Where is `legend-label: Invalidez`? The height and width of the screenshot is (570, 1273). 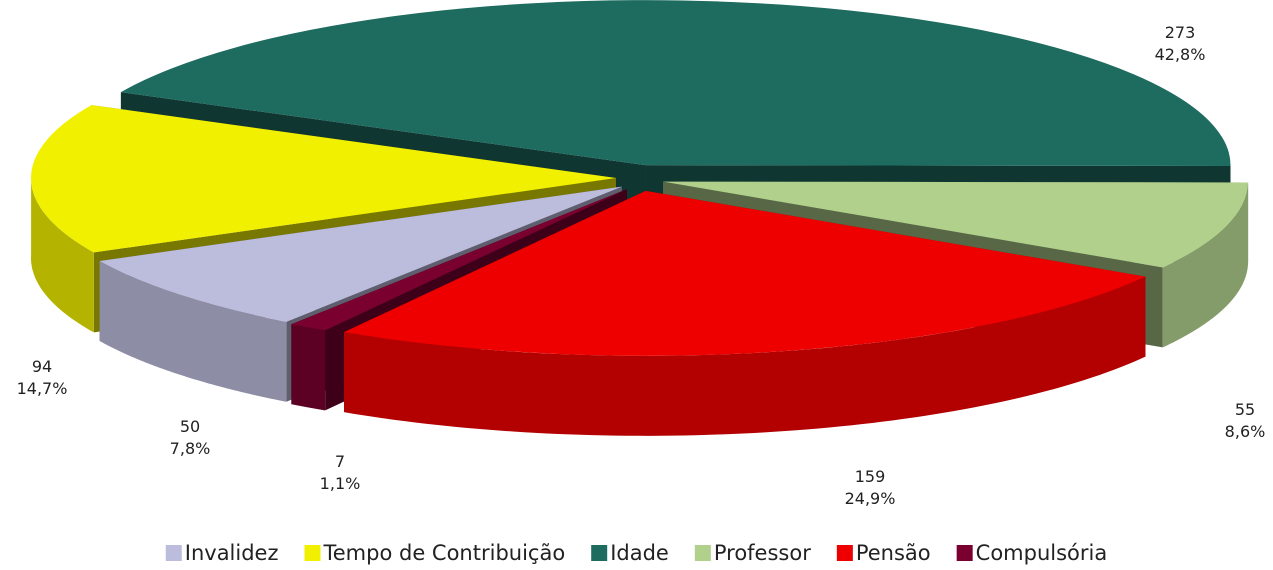 legend-label: Invalidez is located at coordinates (232, 553).